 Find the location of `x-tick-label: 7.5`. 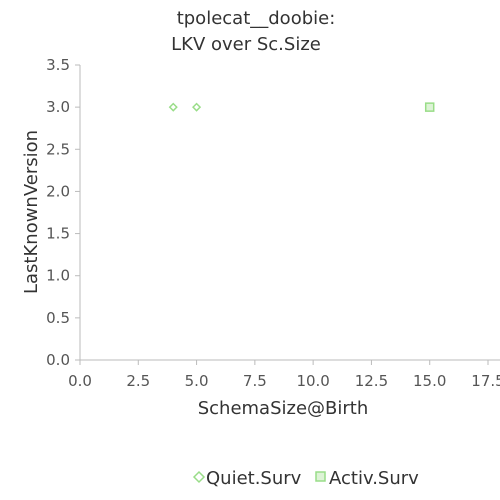

x-tick-label: 7.5 is located at coordinates (255, 381).